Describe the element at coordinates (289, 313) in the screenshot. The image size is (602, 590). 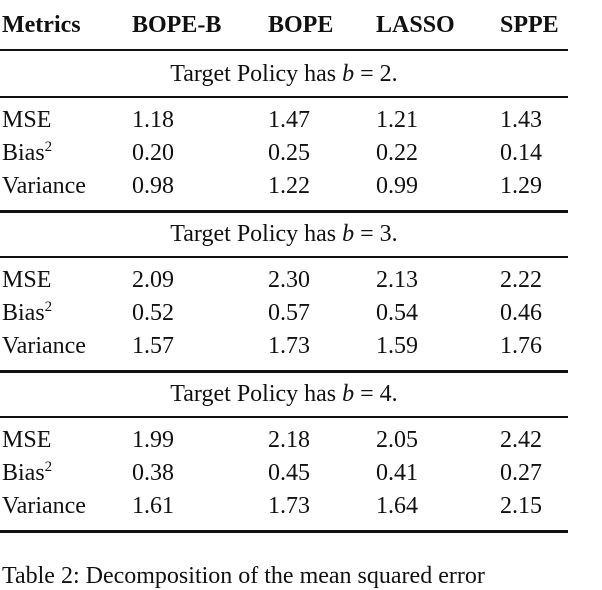
I see `cell-value: 0.57` at that location.